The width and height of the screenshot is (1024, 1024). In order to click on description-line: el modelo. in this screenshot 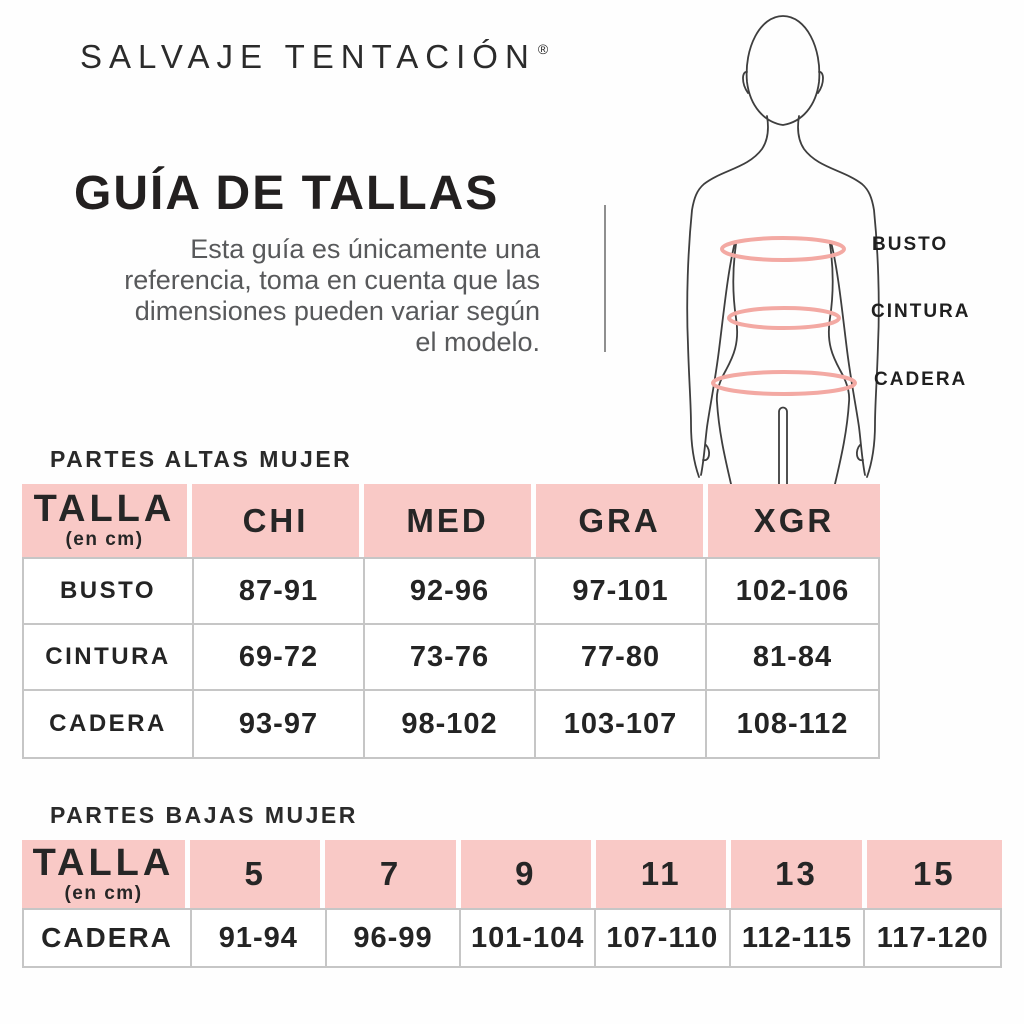, I will do `click(477, 342)`.